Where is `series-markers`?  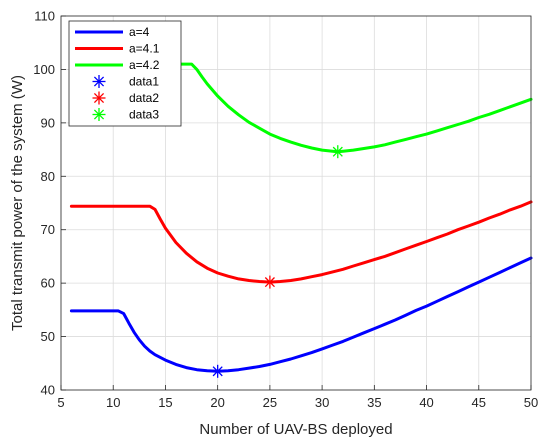 series-markers is located at coordinates (278, 261).